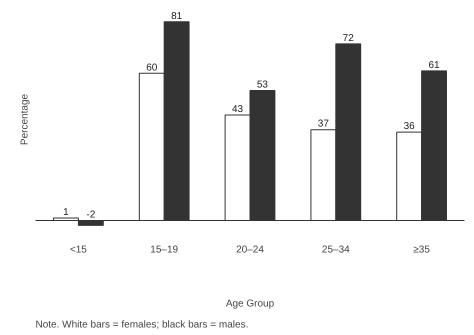 This screenshot has width=474, height=335. I want to click on y-axis-title: Percentage, so click(25, 119).